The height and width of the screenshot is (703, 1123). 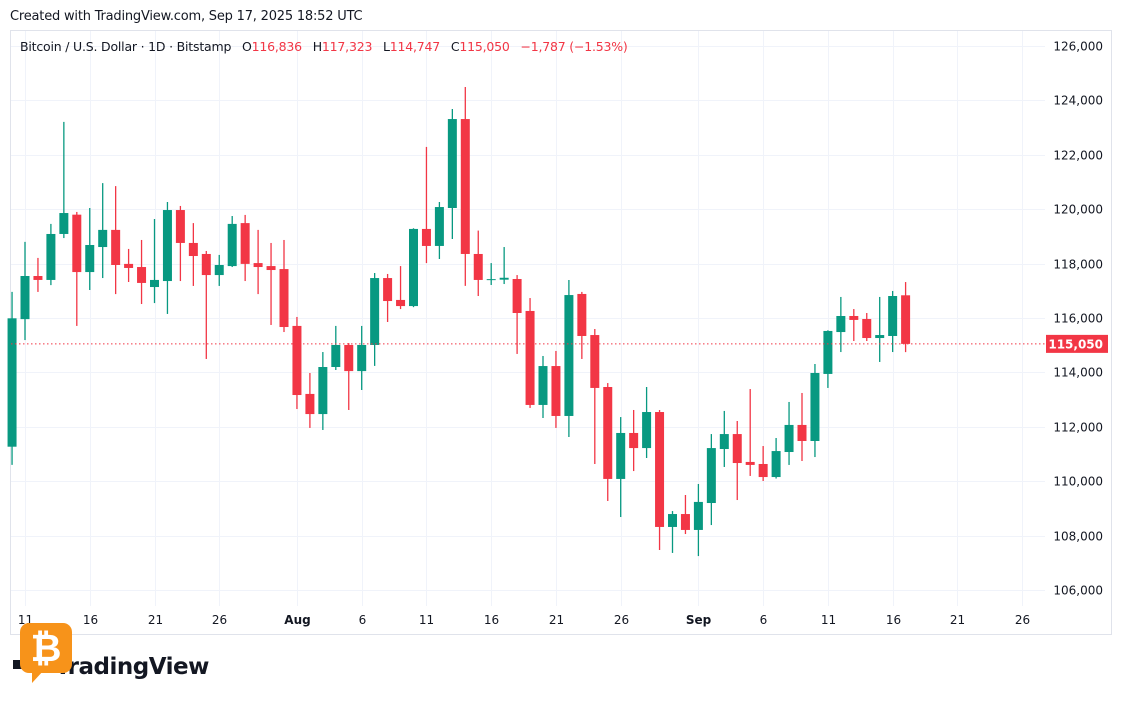 What do you see at coordinates (426, 620) in the screenshot?
I see `x-tick-label: 11` at bounding box center [426, 620].